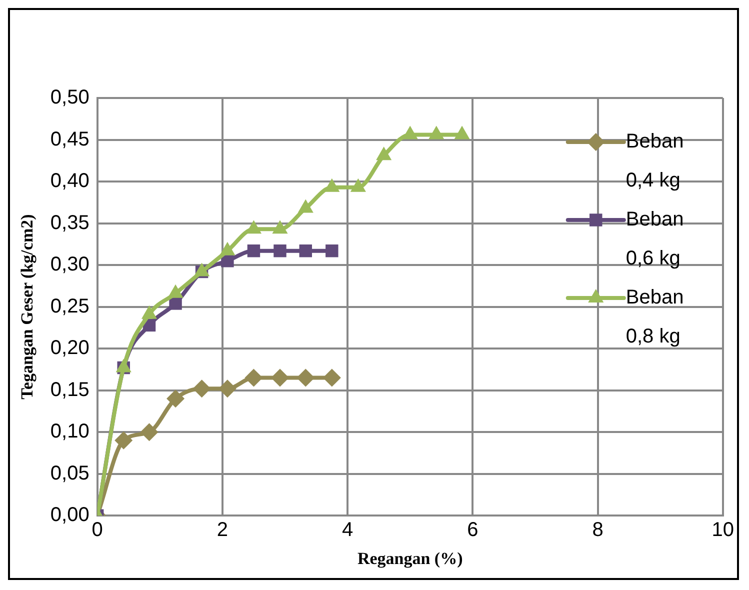 Image resolution: width=749 pixels, height=590 pixels. Describe the element at coordinates (70, 473) in the screenshot. I see `y-tick-label: 0,05` at that location.